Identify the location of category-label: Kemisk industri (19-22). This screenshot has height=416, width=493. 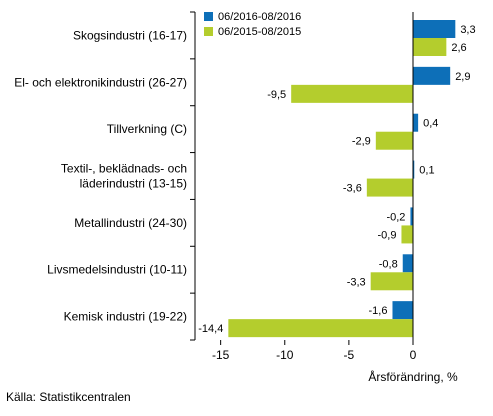
(125, 317).